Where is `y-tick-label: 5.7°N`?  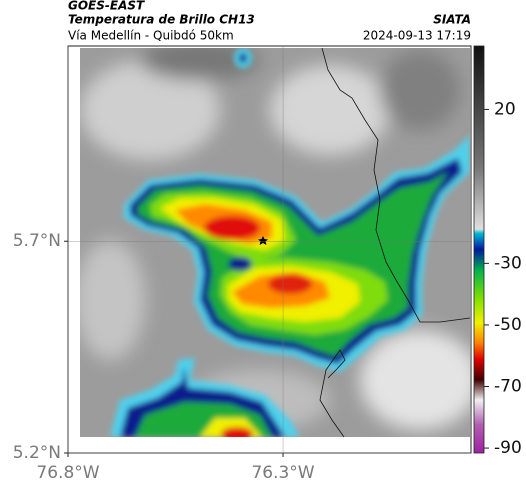 y-tick-label: 5.7°N is located at coordinates (37, 241).